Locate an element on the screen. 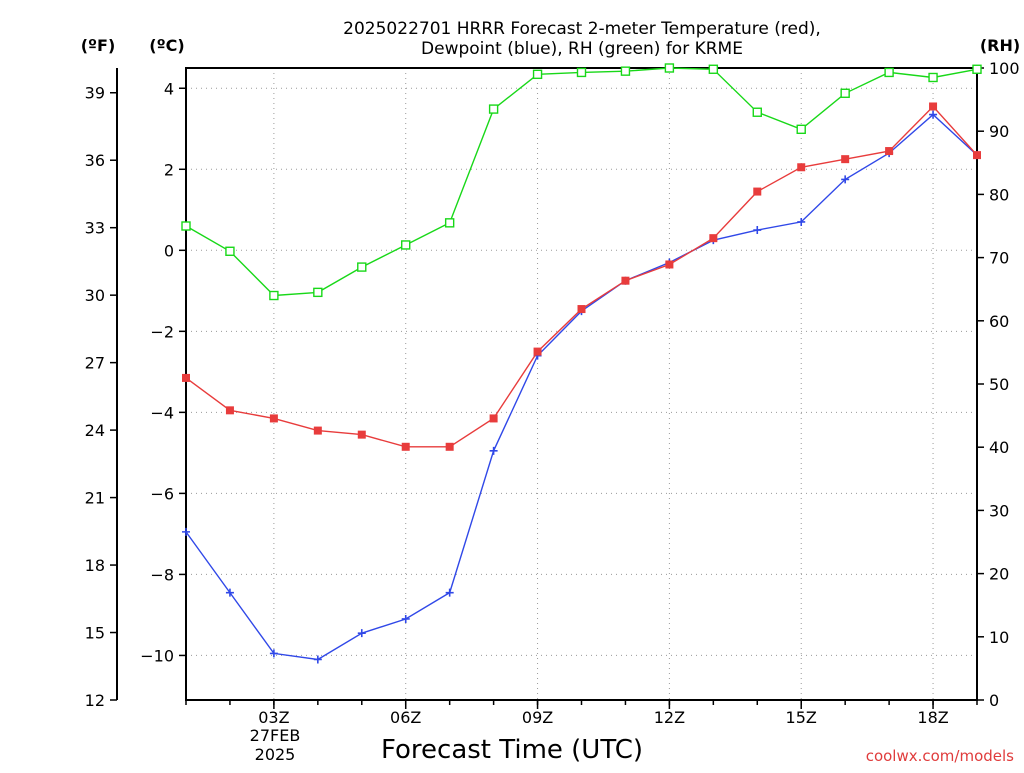 The image size is (1024, 773). x-tick-label: 18Z is located at coordinates (932, 717).